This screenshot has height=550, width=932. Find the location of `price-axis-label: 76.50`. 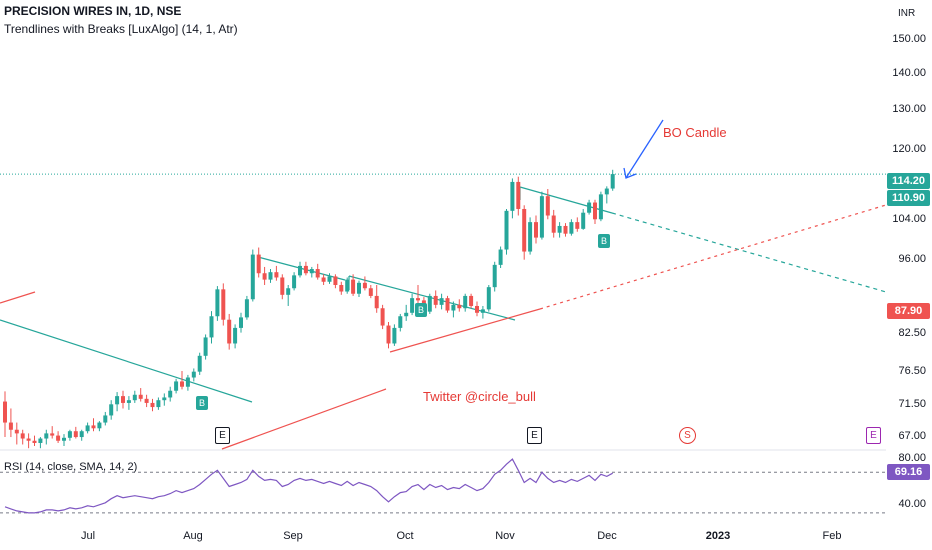

price-axis-label: 76.50 is located at coordinates (912, 370).